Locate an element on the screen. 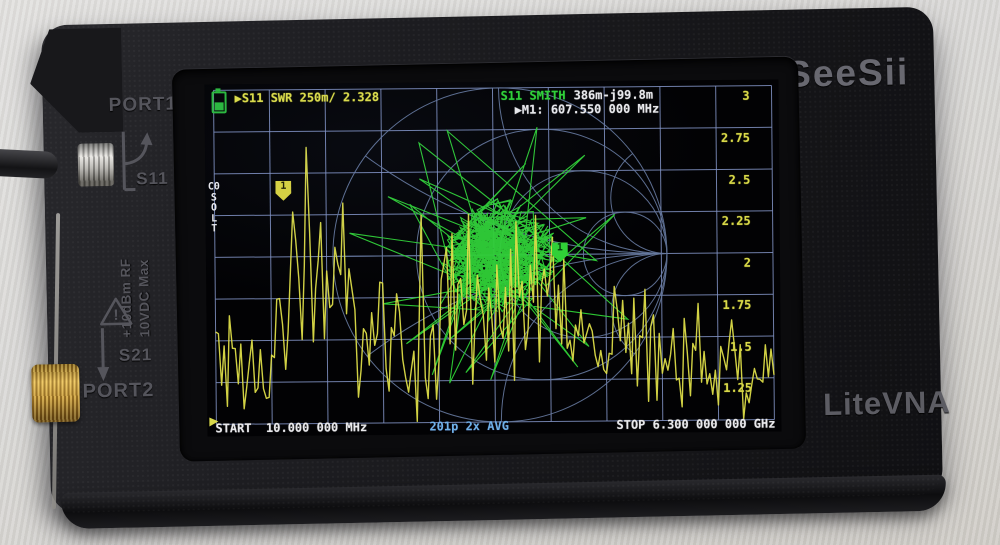  cal-line: C0 is located at coordinates (213, 187).